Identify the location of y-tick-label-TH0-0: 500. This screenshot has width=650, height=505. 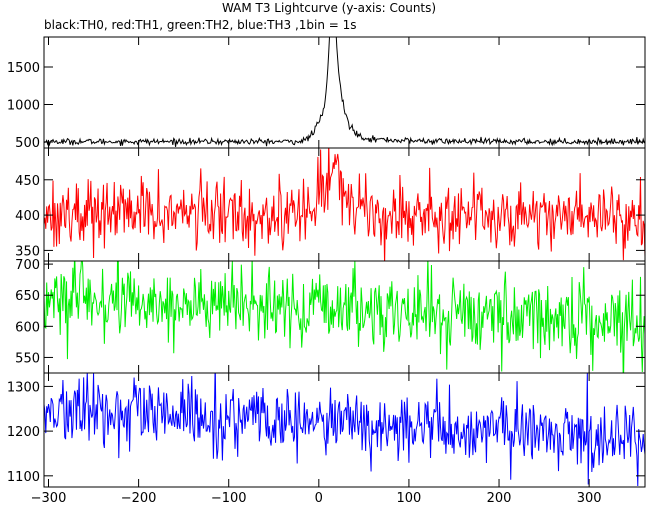
(27, 143).